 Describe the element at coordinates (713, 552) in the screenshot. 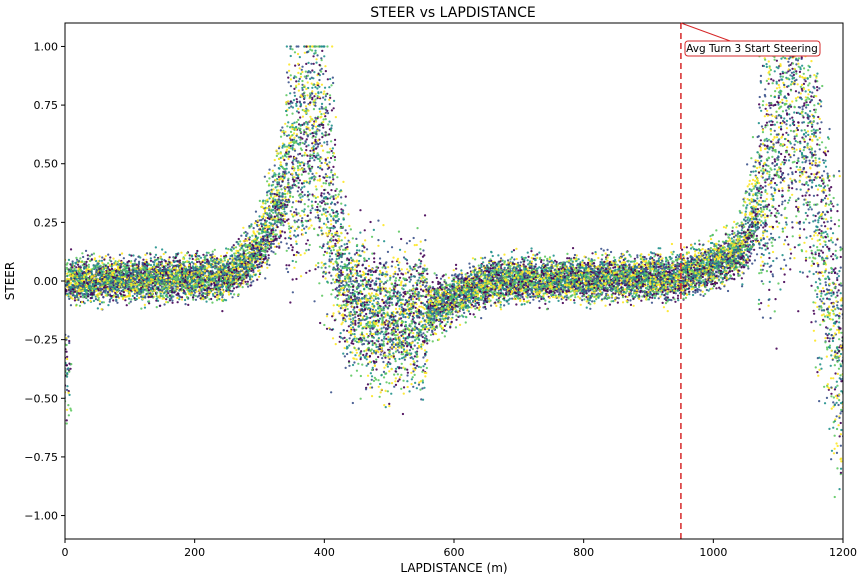

I see `x-tick-label: 1000` at that location.